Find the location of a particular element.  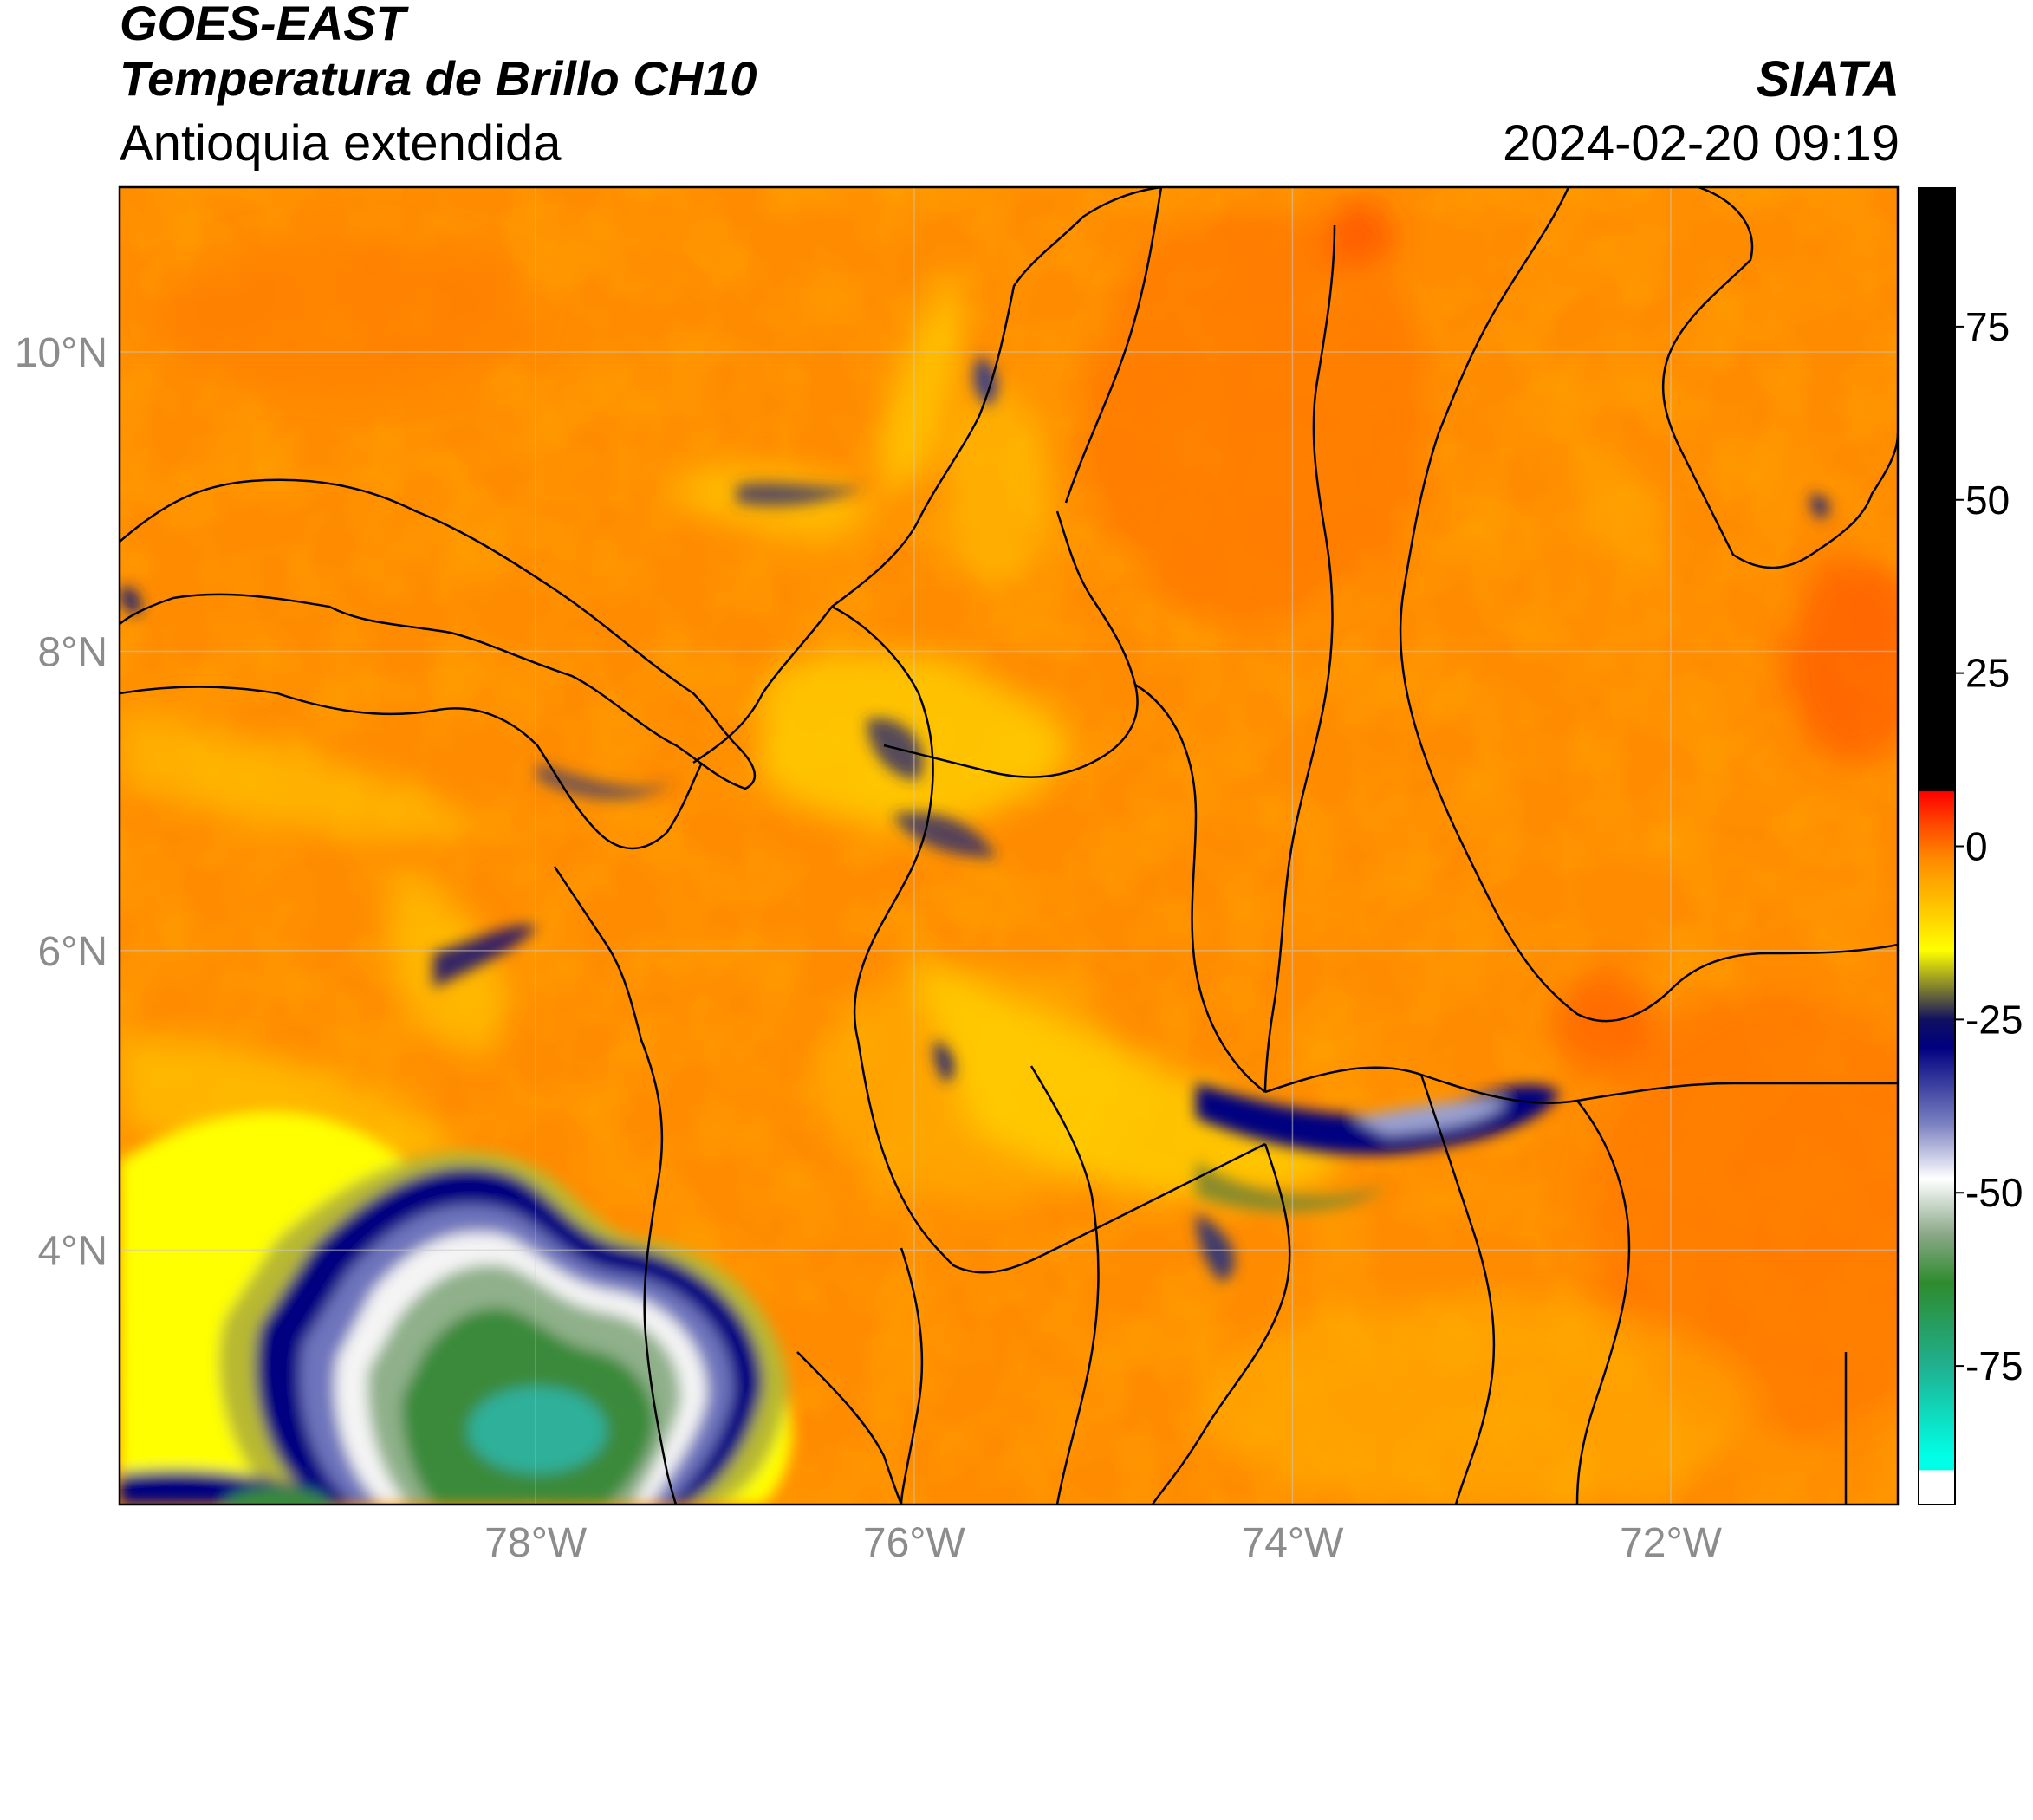

colorbar-tick-label: -75 is located at coordinates (1994, 1365).